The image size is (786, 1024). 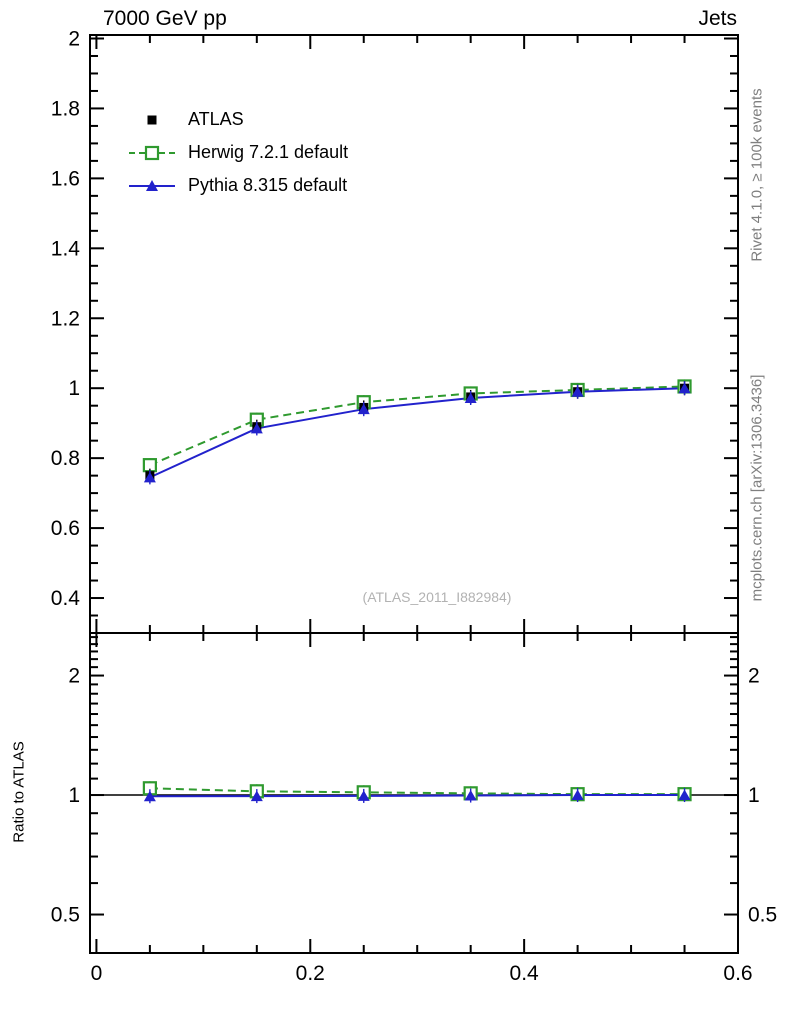 I want to click on mcplots-arxiv-note: mcplots.cern.ch [arXiv:1306.3436], so click(x=757, y=488).